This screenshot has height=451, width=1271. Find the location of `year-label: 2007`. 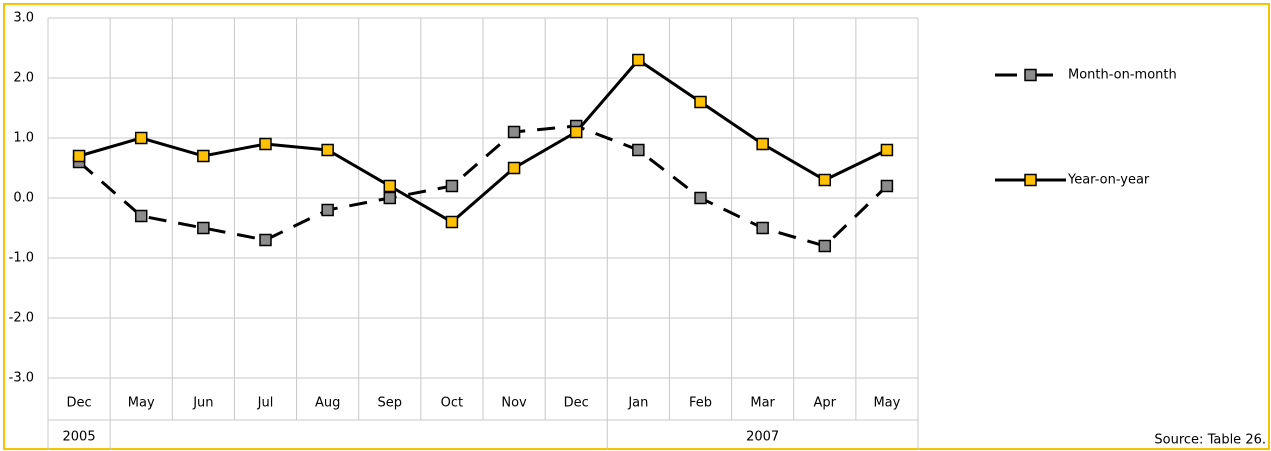

year-label: 2007 is located at coordinates (762, 437).